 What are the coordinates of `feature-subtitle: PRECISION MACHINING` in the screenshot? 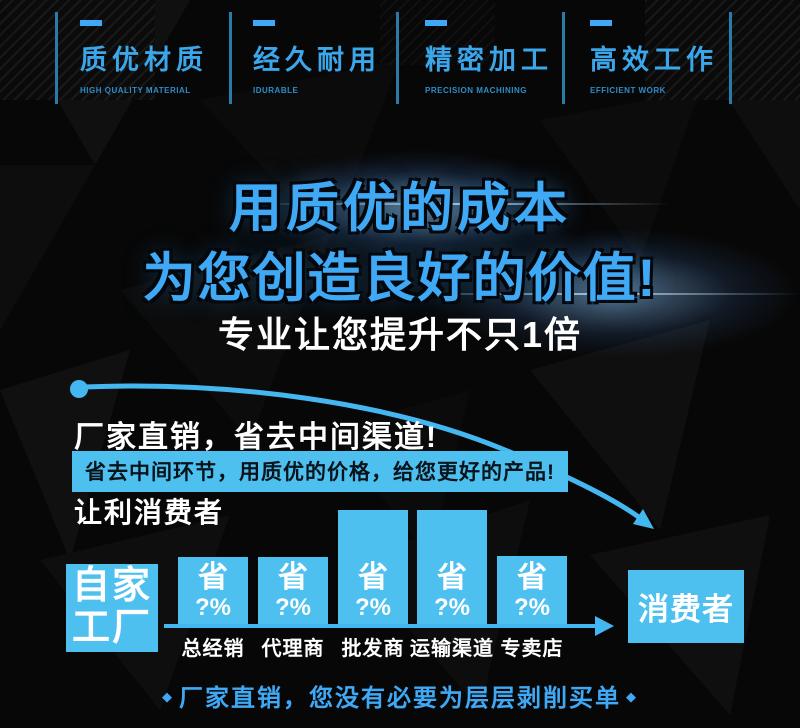 It's located at (476, 90).